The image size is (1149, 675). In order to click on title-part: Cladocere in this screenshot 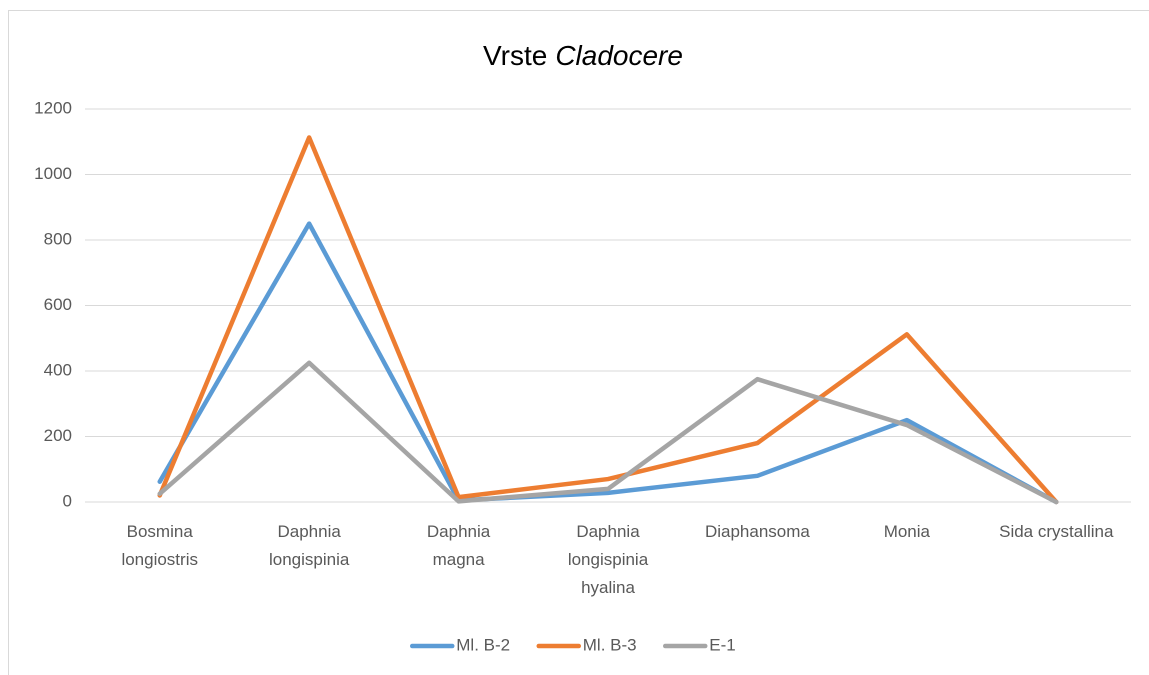, I will do `click(619, 55)`.